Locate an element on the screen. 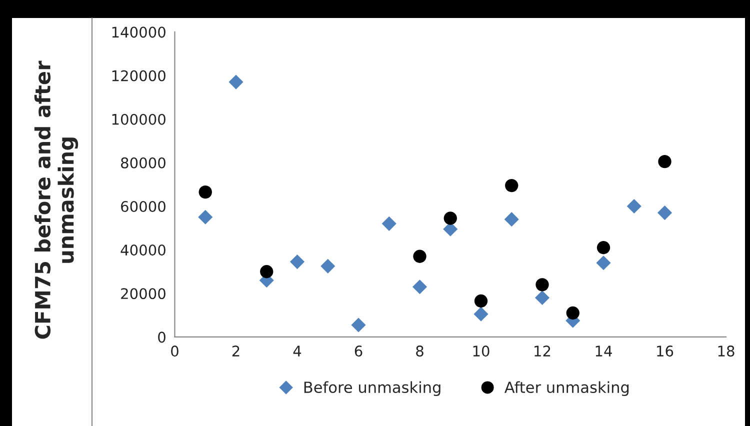  y-axis-title: CFM75 before and after unmasking is located at coordinates (56, 199).